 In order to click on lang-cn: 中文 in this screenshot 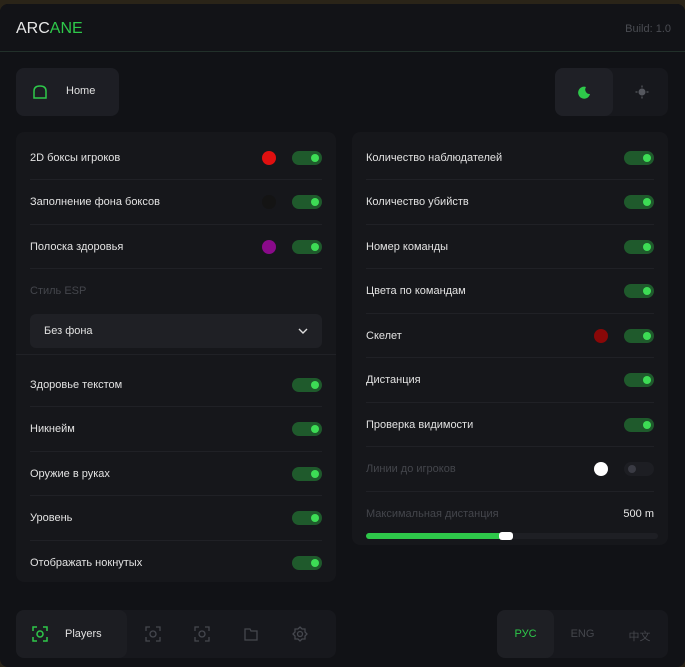, I will do `click(639, 637)`.